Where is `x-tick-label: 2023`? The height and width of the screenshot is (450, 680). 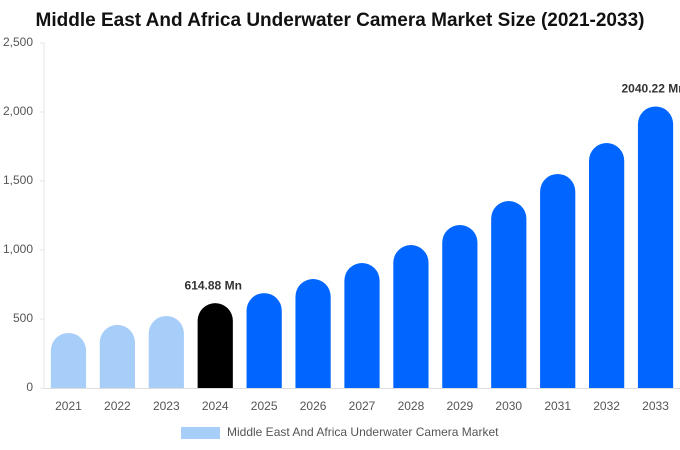
x-tick-label: 2023 is located at coordinates (166, 406).